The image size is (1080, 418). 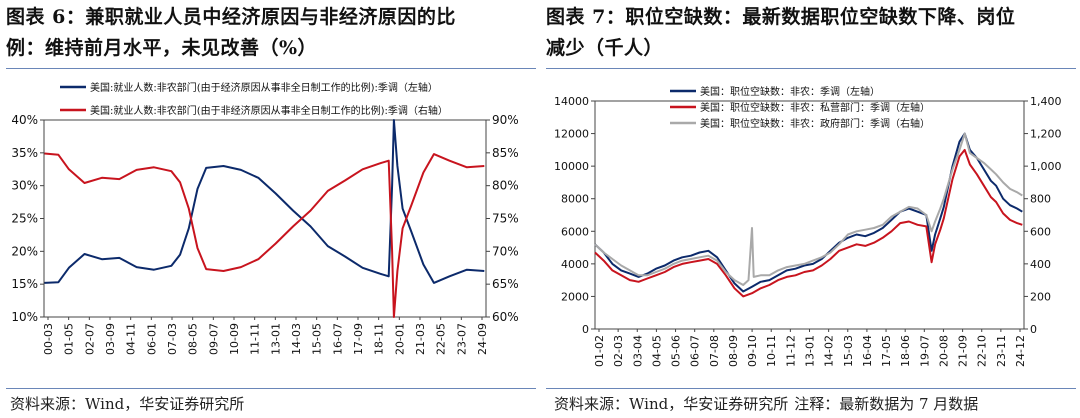 I want to click on right-axis-tick-label: 65%, so click(x=505, y=284).